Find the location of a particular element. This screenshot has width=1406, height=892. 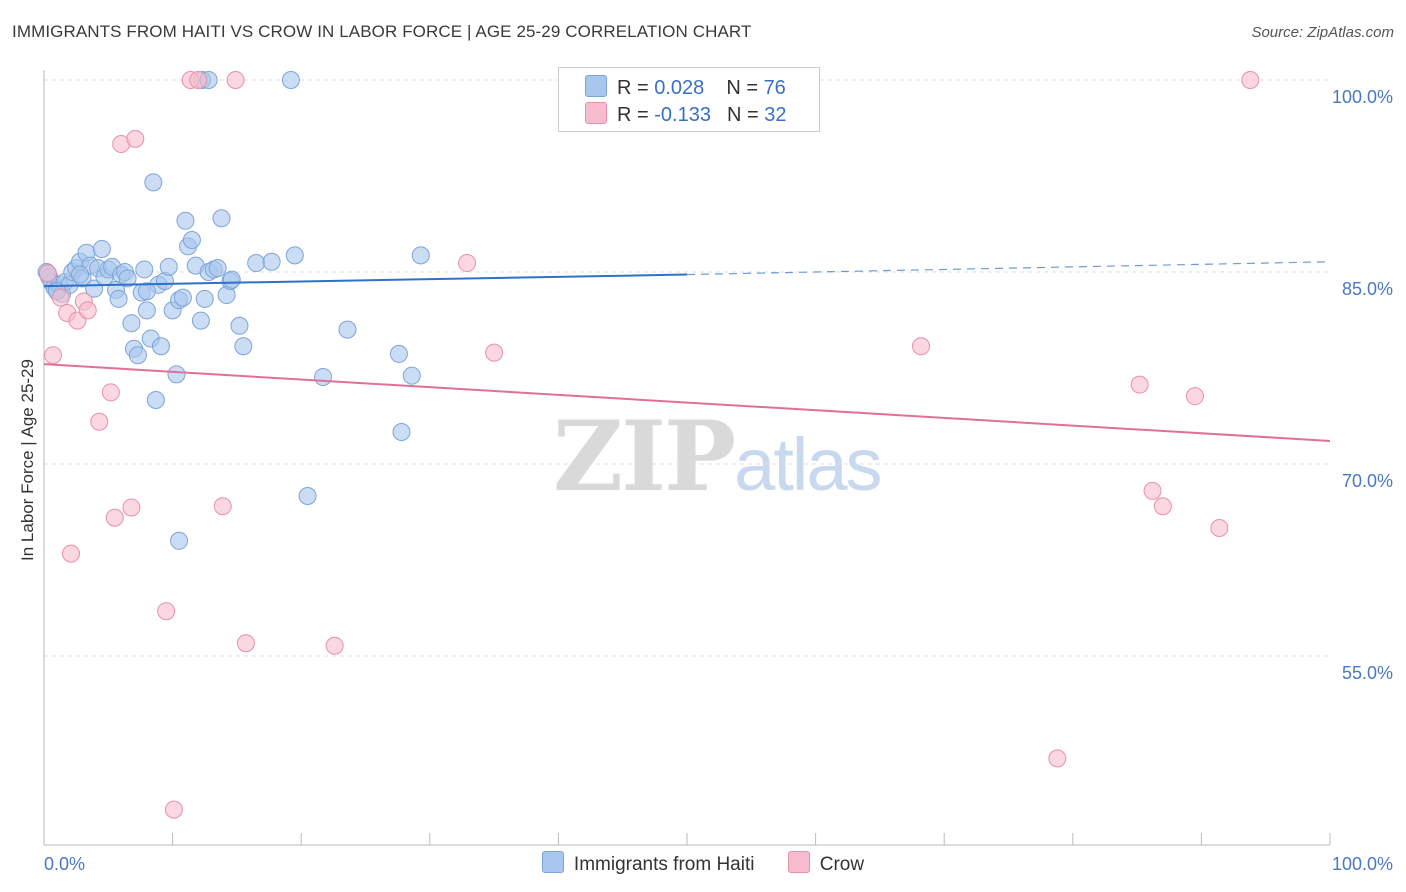

legend-row-crow: R = -0.133 N = 32 is located at coordinates (685, 115).